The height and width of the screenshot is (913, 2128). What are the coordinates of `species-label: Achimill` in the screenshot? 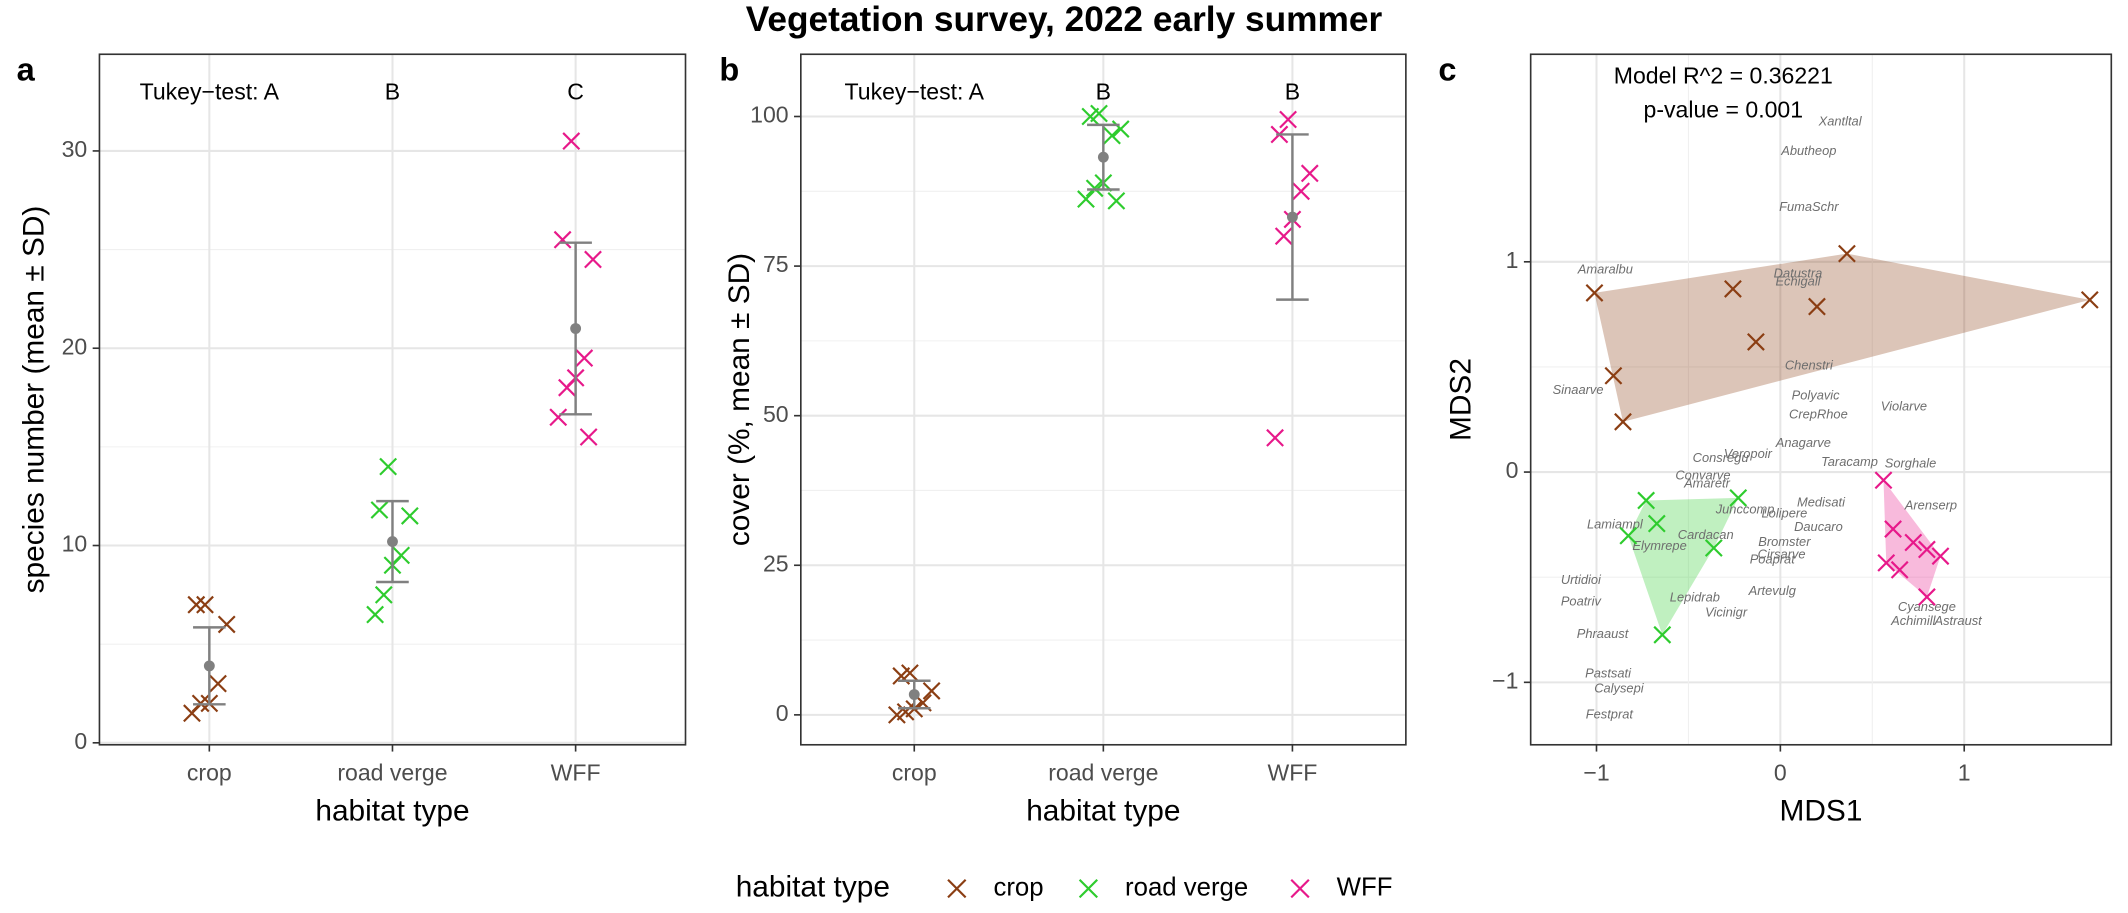 It's located at (1913, 620).